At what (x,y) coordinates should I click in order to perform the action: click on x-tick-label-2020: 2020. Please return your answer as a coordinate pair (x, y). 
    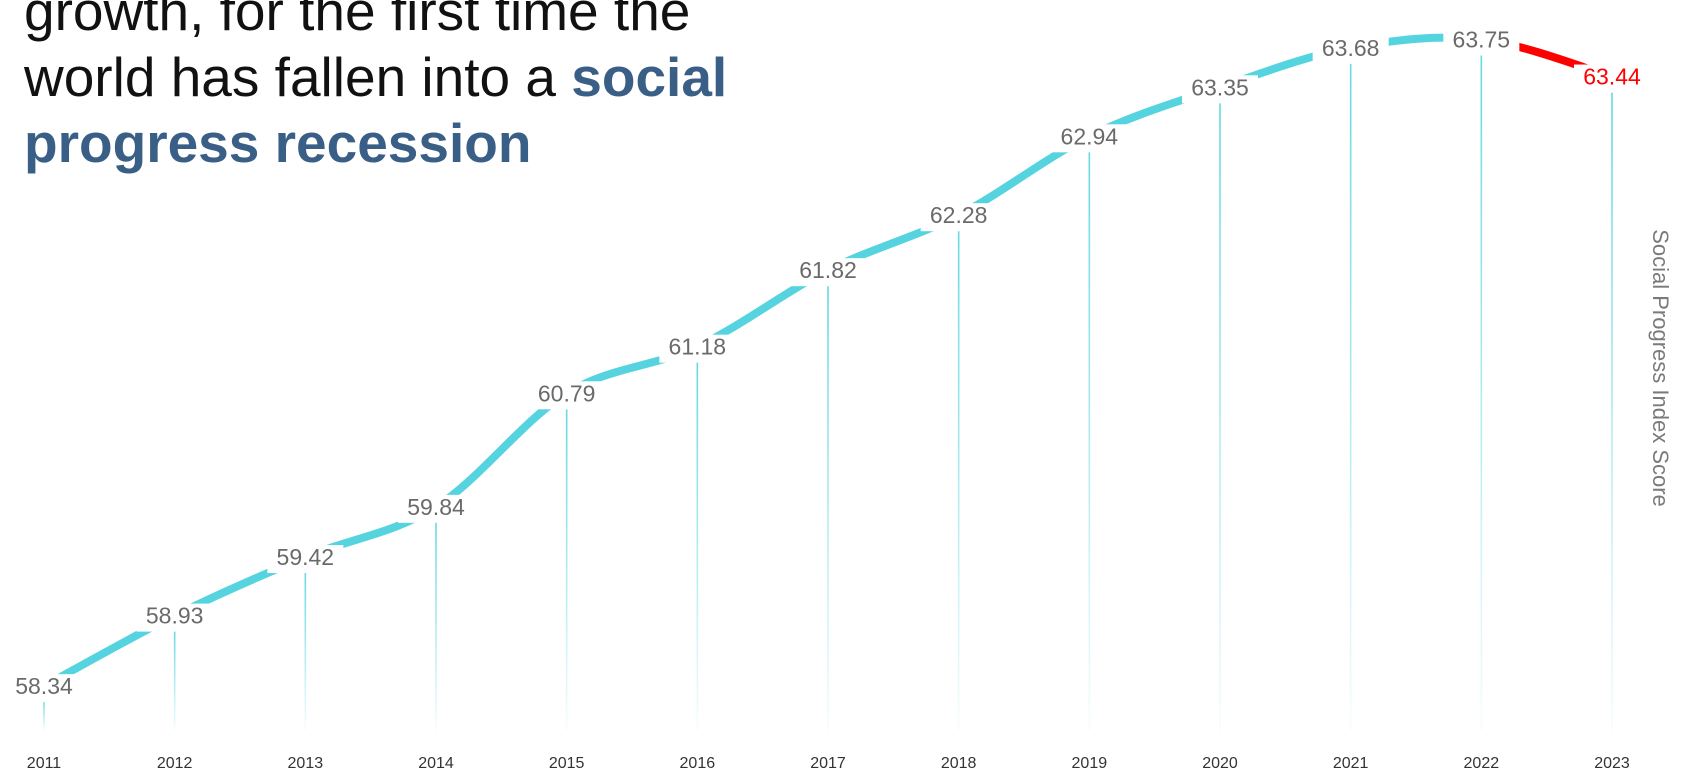
    Looking at the image, I should click on (1220, 763).